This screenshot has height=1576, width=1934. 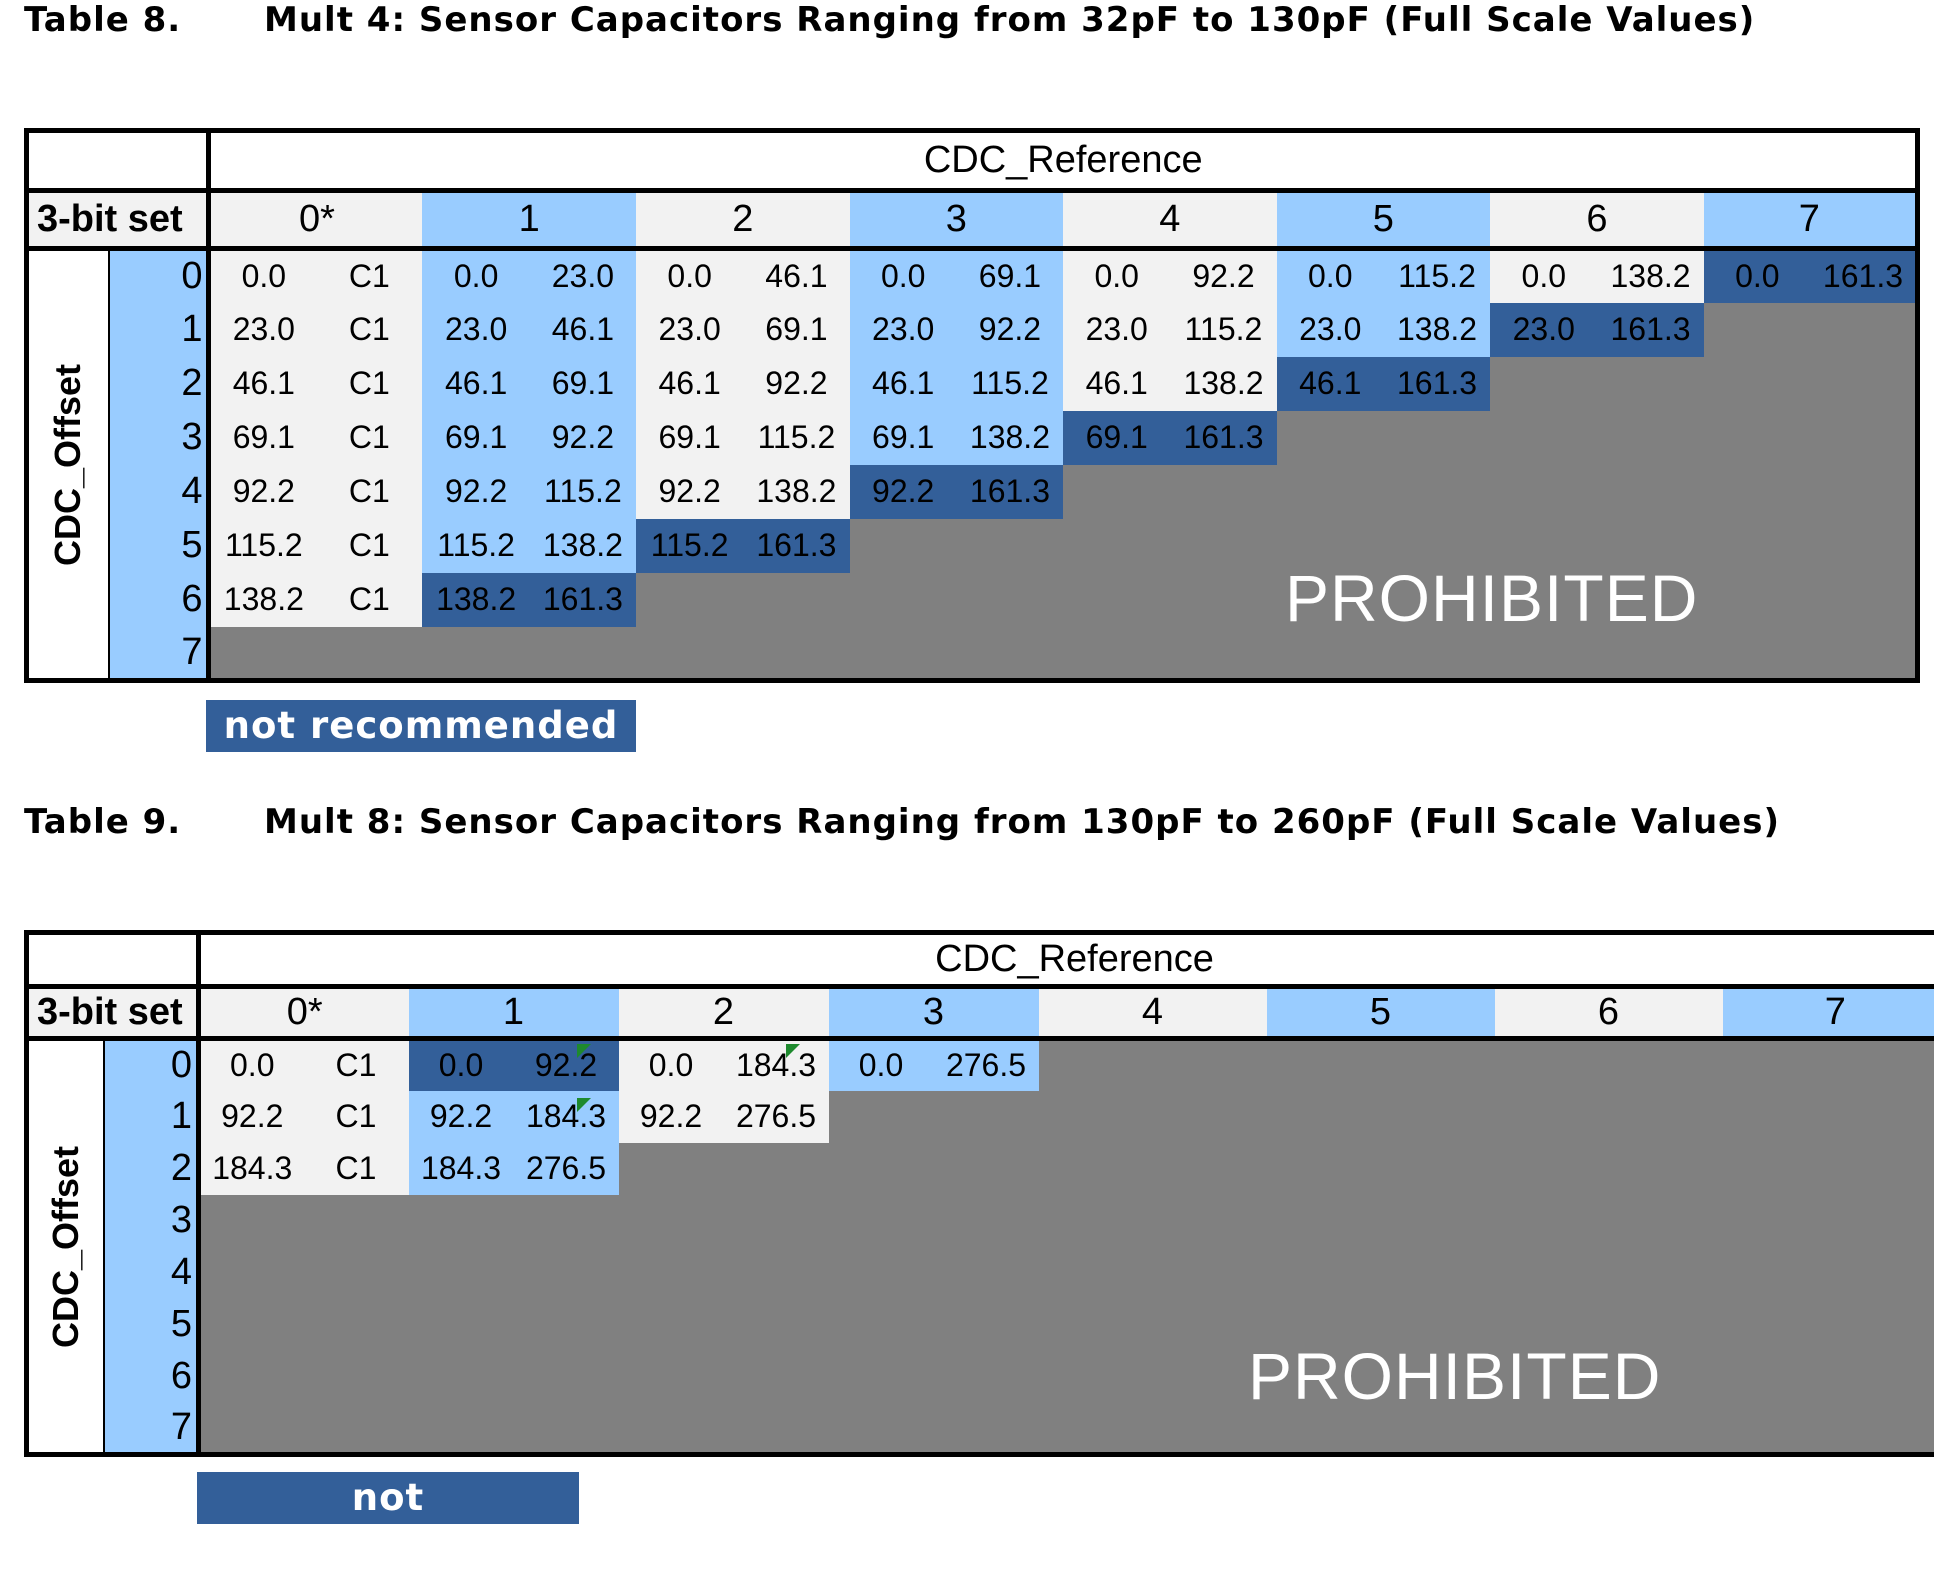 What do you see at coordinates (1491, 598) in the screenshot?
I see `table8-prohibited-label: PROHIBITED` at bounding box center [1491, 598].